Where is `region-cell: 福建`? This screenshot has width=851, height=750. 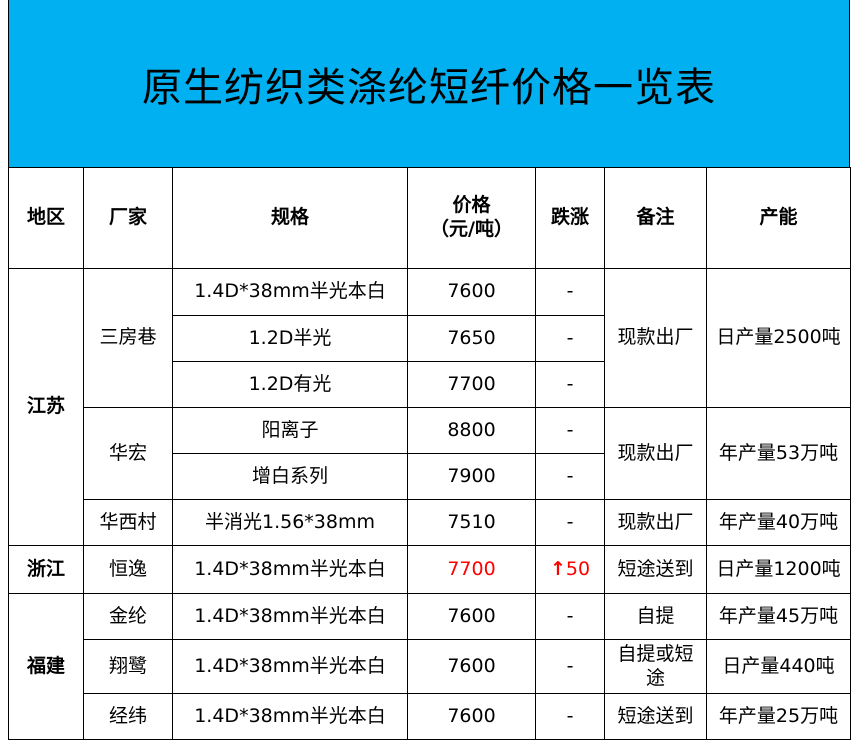 region-cell: 福建 is located at coordinates (46, 666).